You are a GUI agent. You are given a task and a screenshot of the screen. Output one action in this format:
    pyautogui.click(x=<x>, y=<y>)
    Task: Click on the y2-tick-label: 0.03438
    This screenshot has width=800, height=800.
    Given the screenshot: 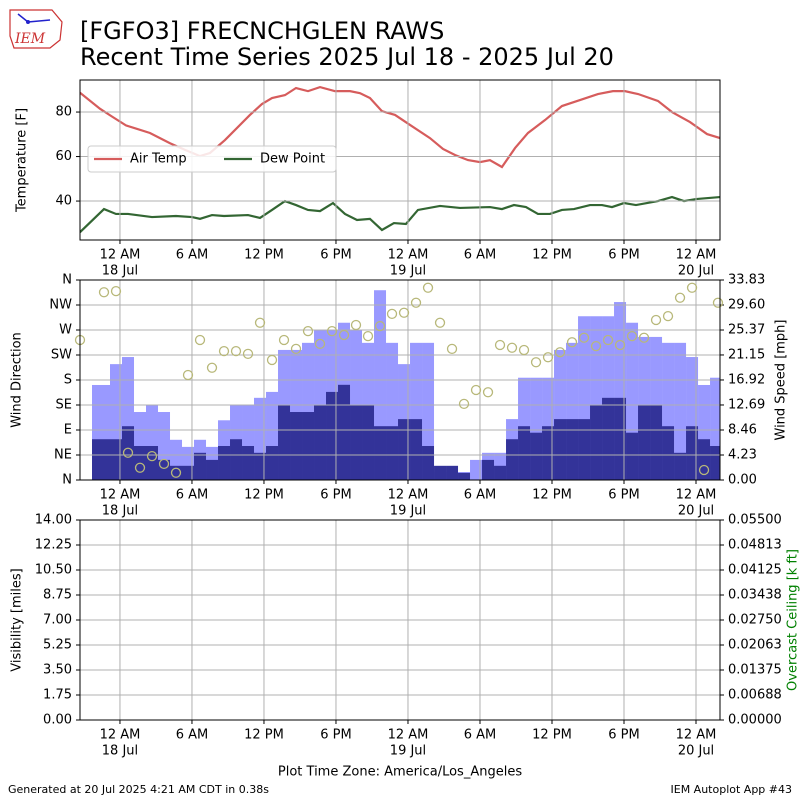 What is the action you would take?
    pyautogui.click(x=755, y=595)
    